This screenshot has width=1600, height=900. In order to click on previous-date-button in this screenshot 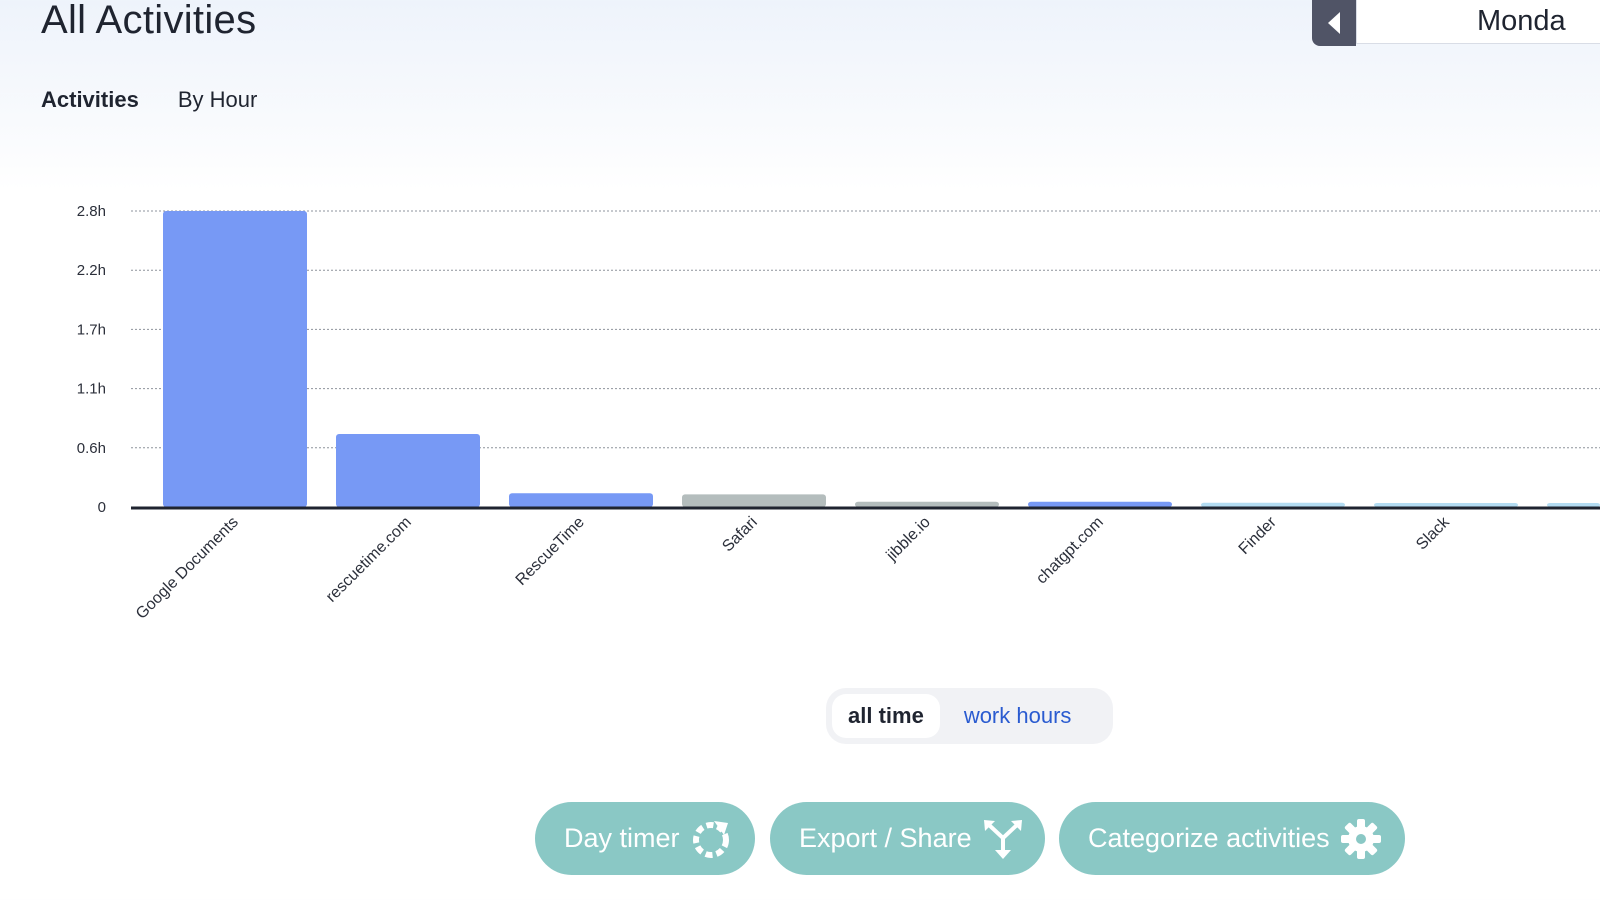, I will do `click(1334, 23)`.